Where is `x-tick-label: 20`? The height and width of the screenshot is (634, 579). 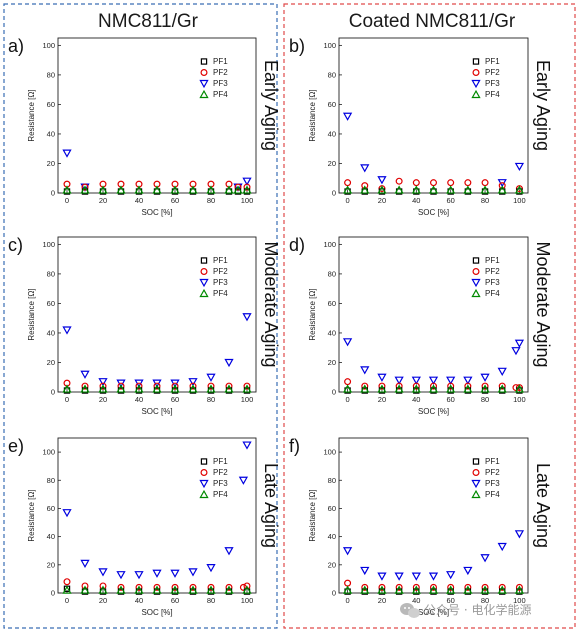
x-tick-label: 20 is located at coordinates (382, 600).